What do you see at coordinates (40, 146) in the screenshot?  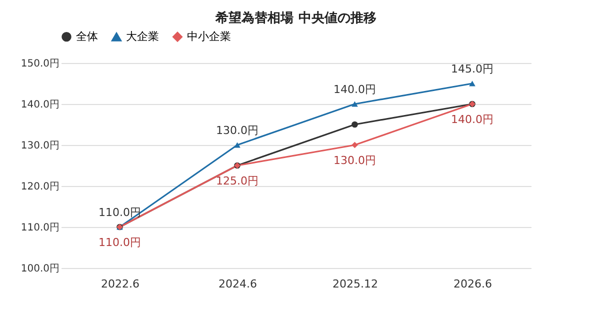 I see `y-tick-label: 130.0円` at bounding box center [40, 146].